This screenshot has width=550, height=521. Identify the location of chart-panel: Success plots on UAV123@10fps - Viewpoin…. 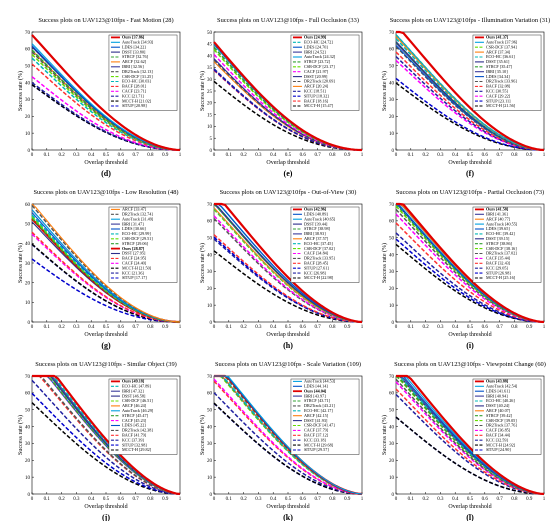
(463, 441).